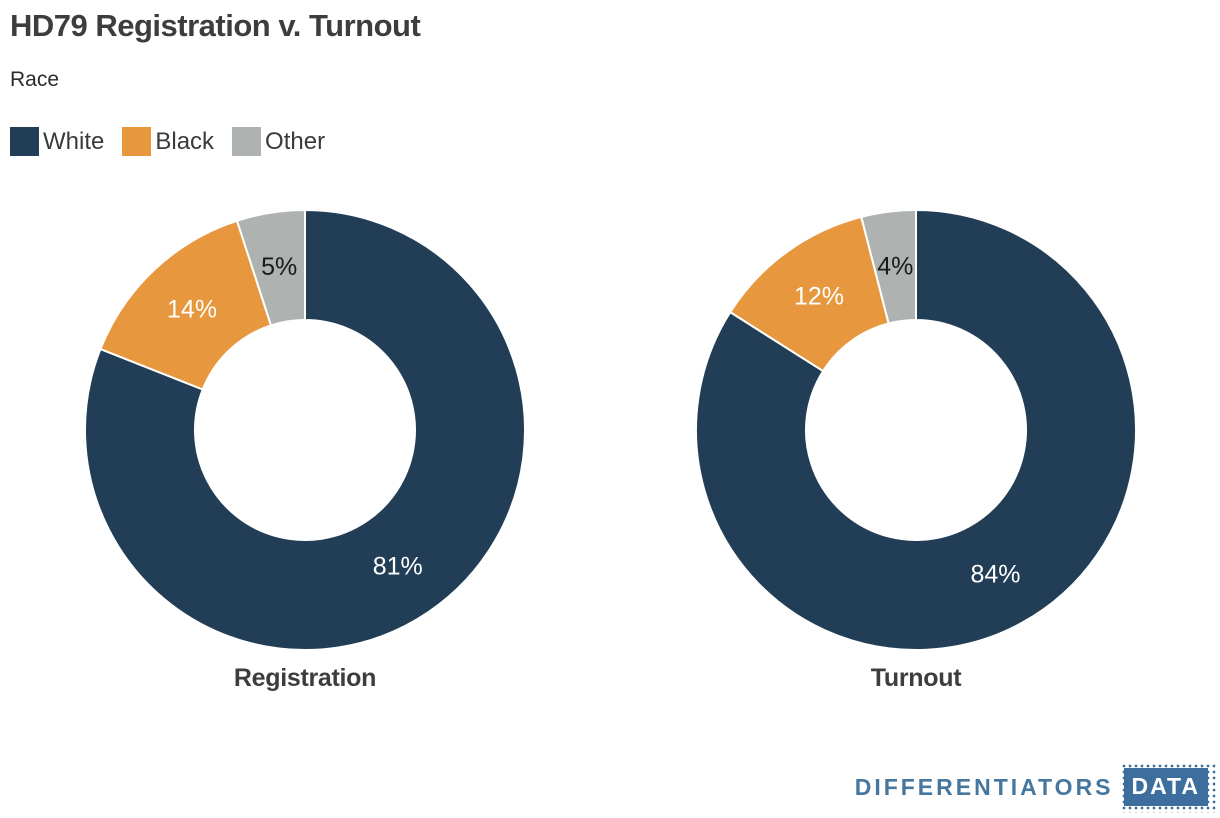 This screenshot has height=818, width=1220. I want to click on slice-label-other: 5%, so click(279, 267).